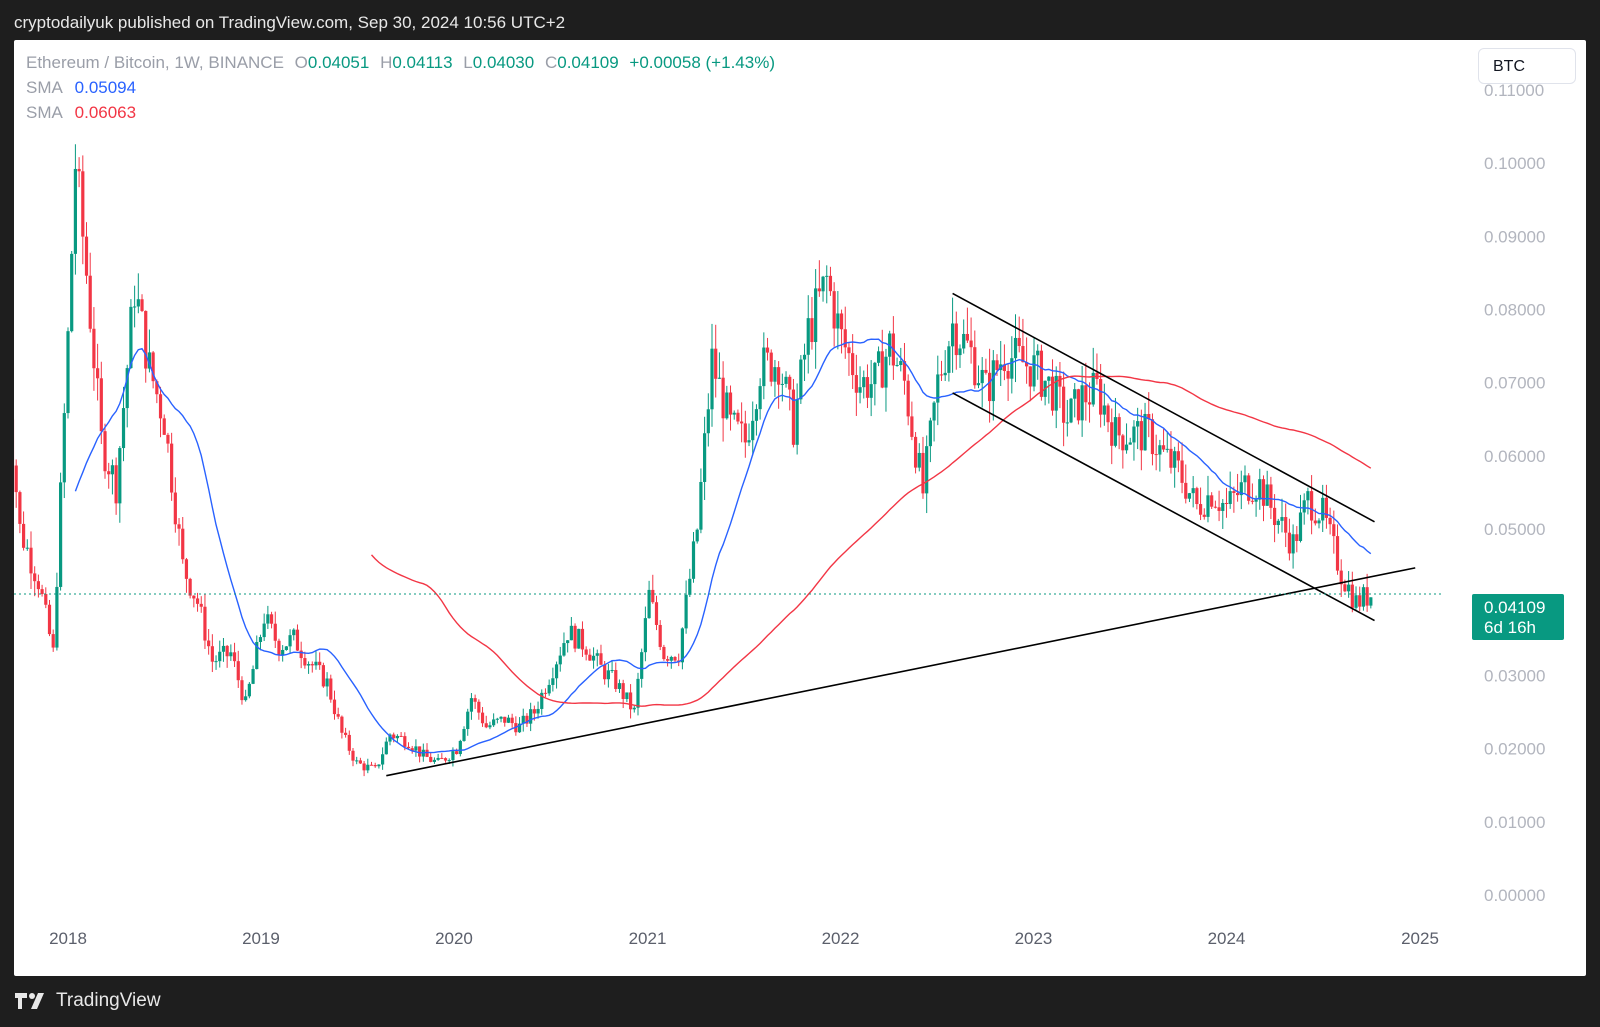  Describe the element at coordinates (1163, 507) in the screenshot. I see `channel-lower-line` at that location.